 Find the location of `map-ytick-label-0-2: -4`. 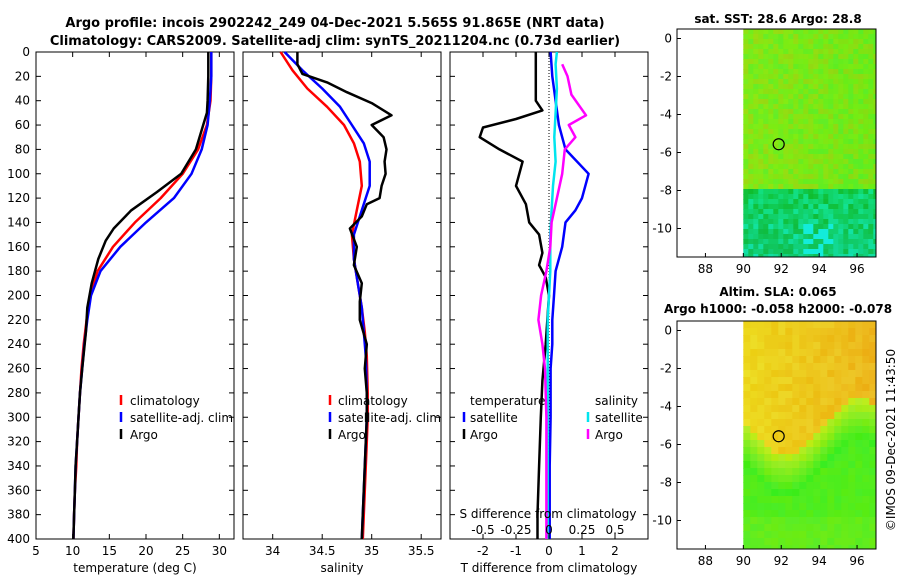

map-ytick-label-0-2: -4 is located at coordinates (666, 115).